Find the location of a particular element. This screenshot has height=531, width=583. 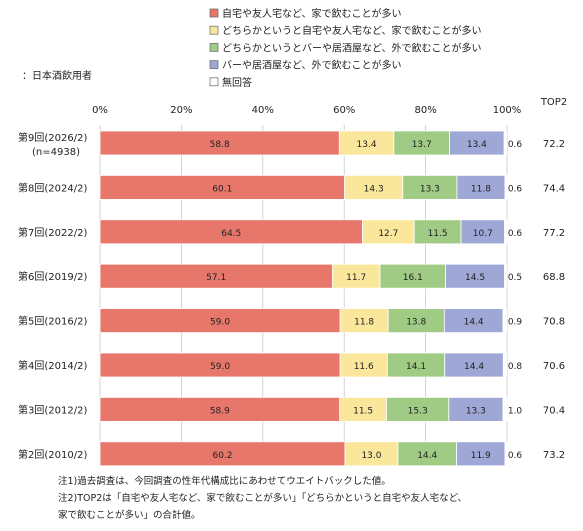

top2-value: 70.6 is located at coordinates (554, 366).